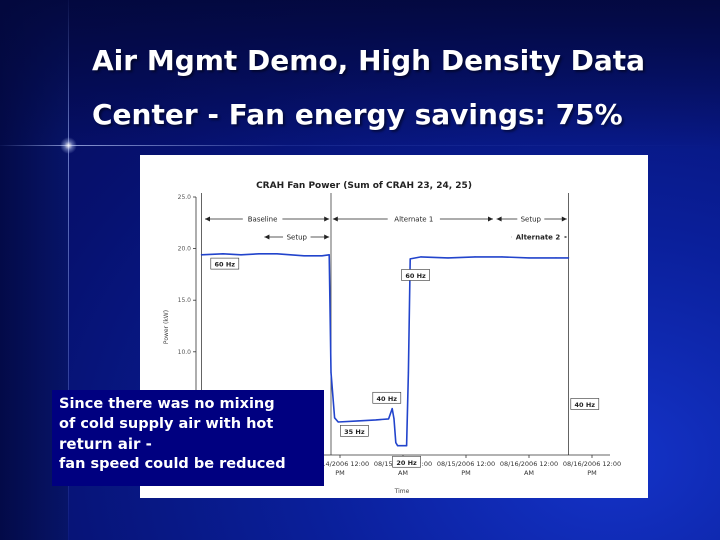 This screenshot has width=720, height=540. I want to click on hz-label: 35 Hz, so click(354, 432).